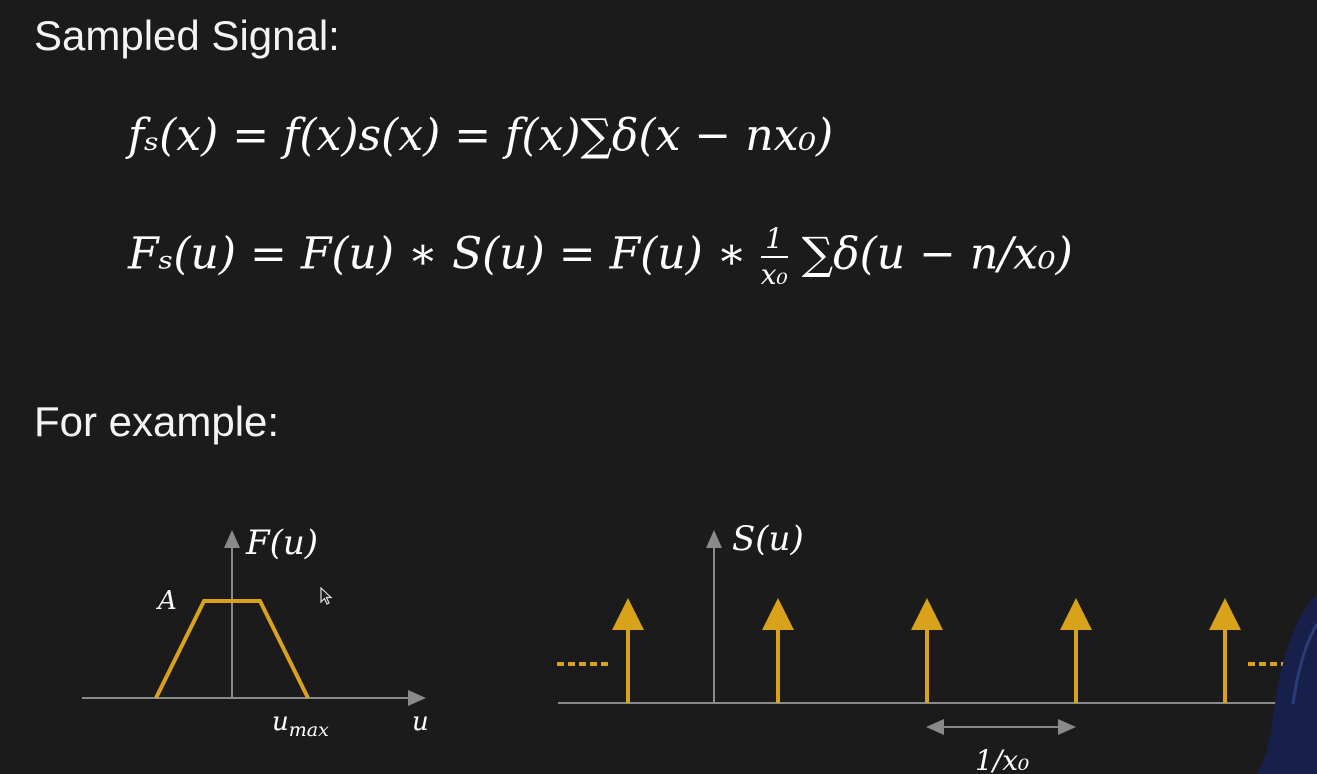  I want to click on spacing-label: 1/x₀, so click(1002, 759).